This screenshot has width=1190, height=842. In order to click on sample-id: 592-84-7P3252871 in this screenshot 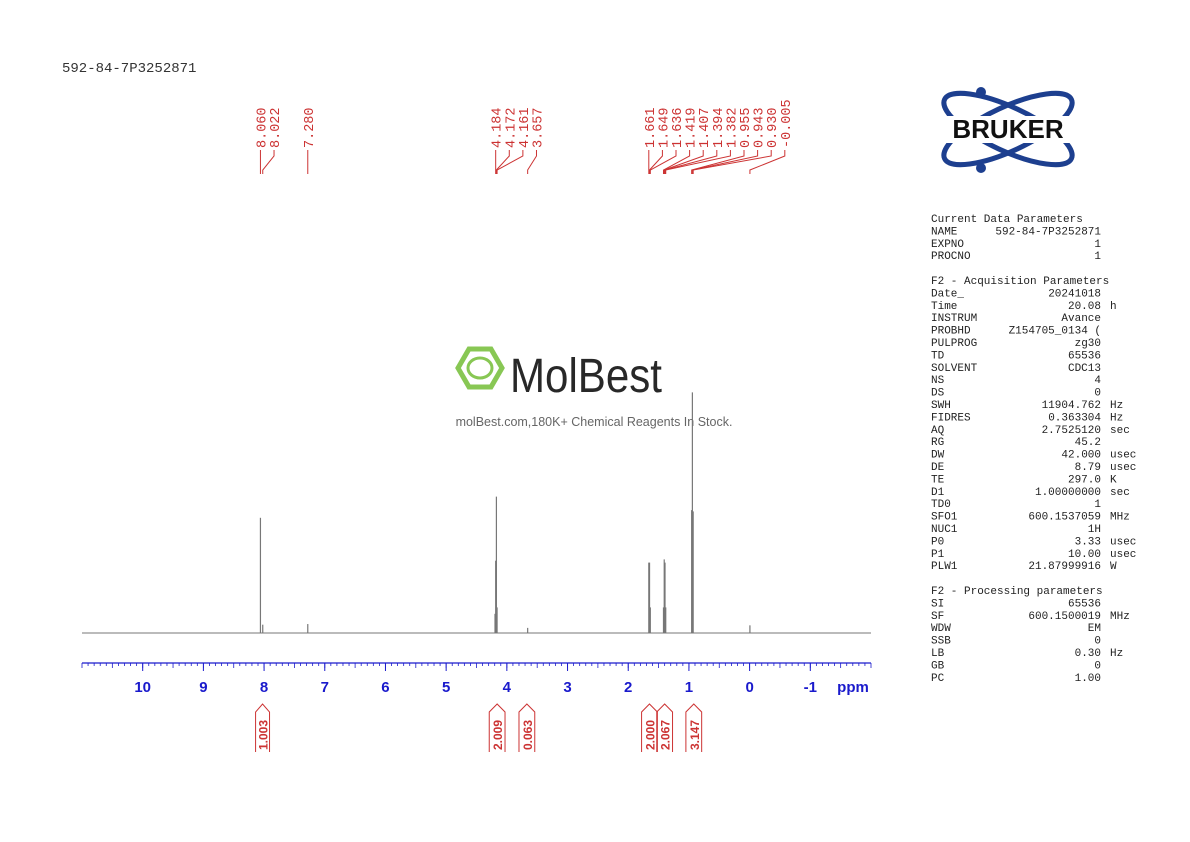, I will do `click(129, 69)`.